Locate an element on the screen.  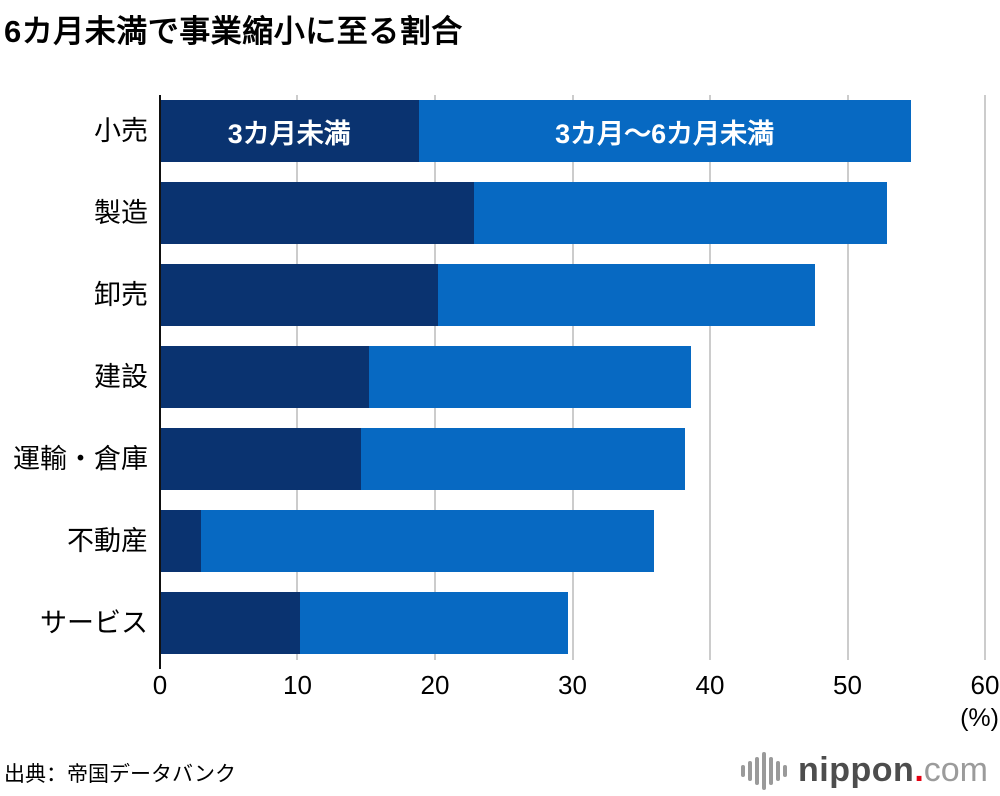
bar-row: 不動産 is located at coordinates (526, 541).